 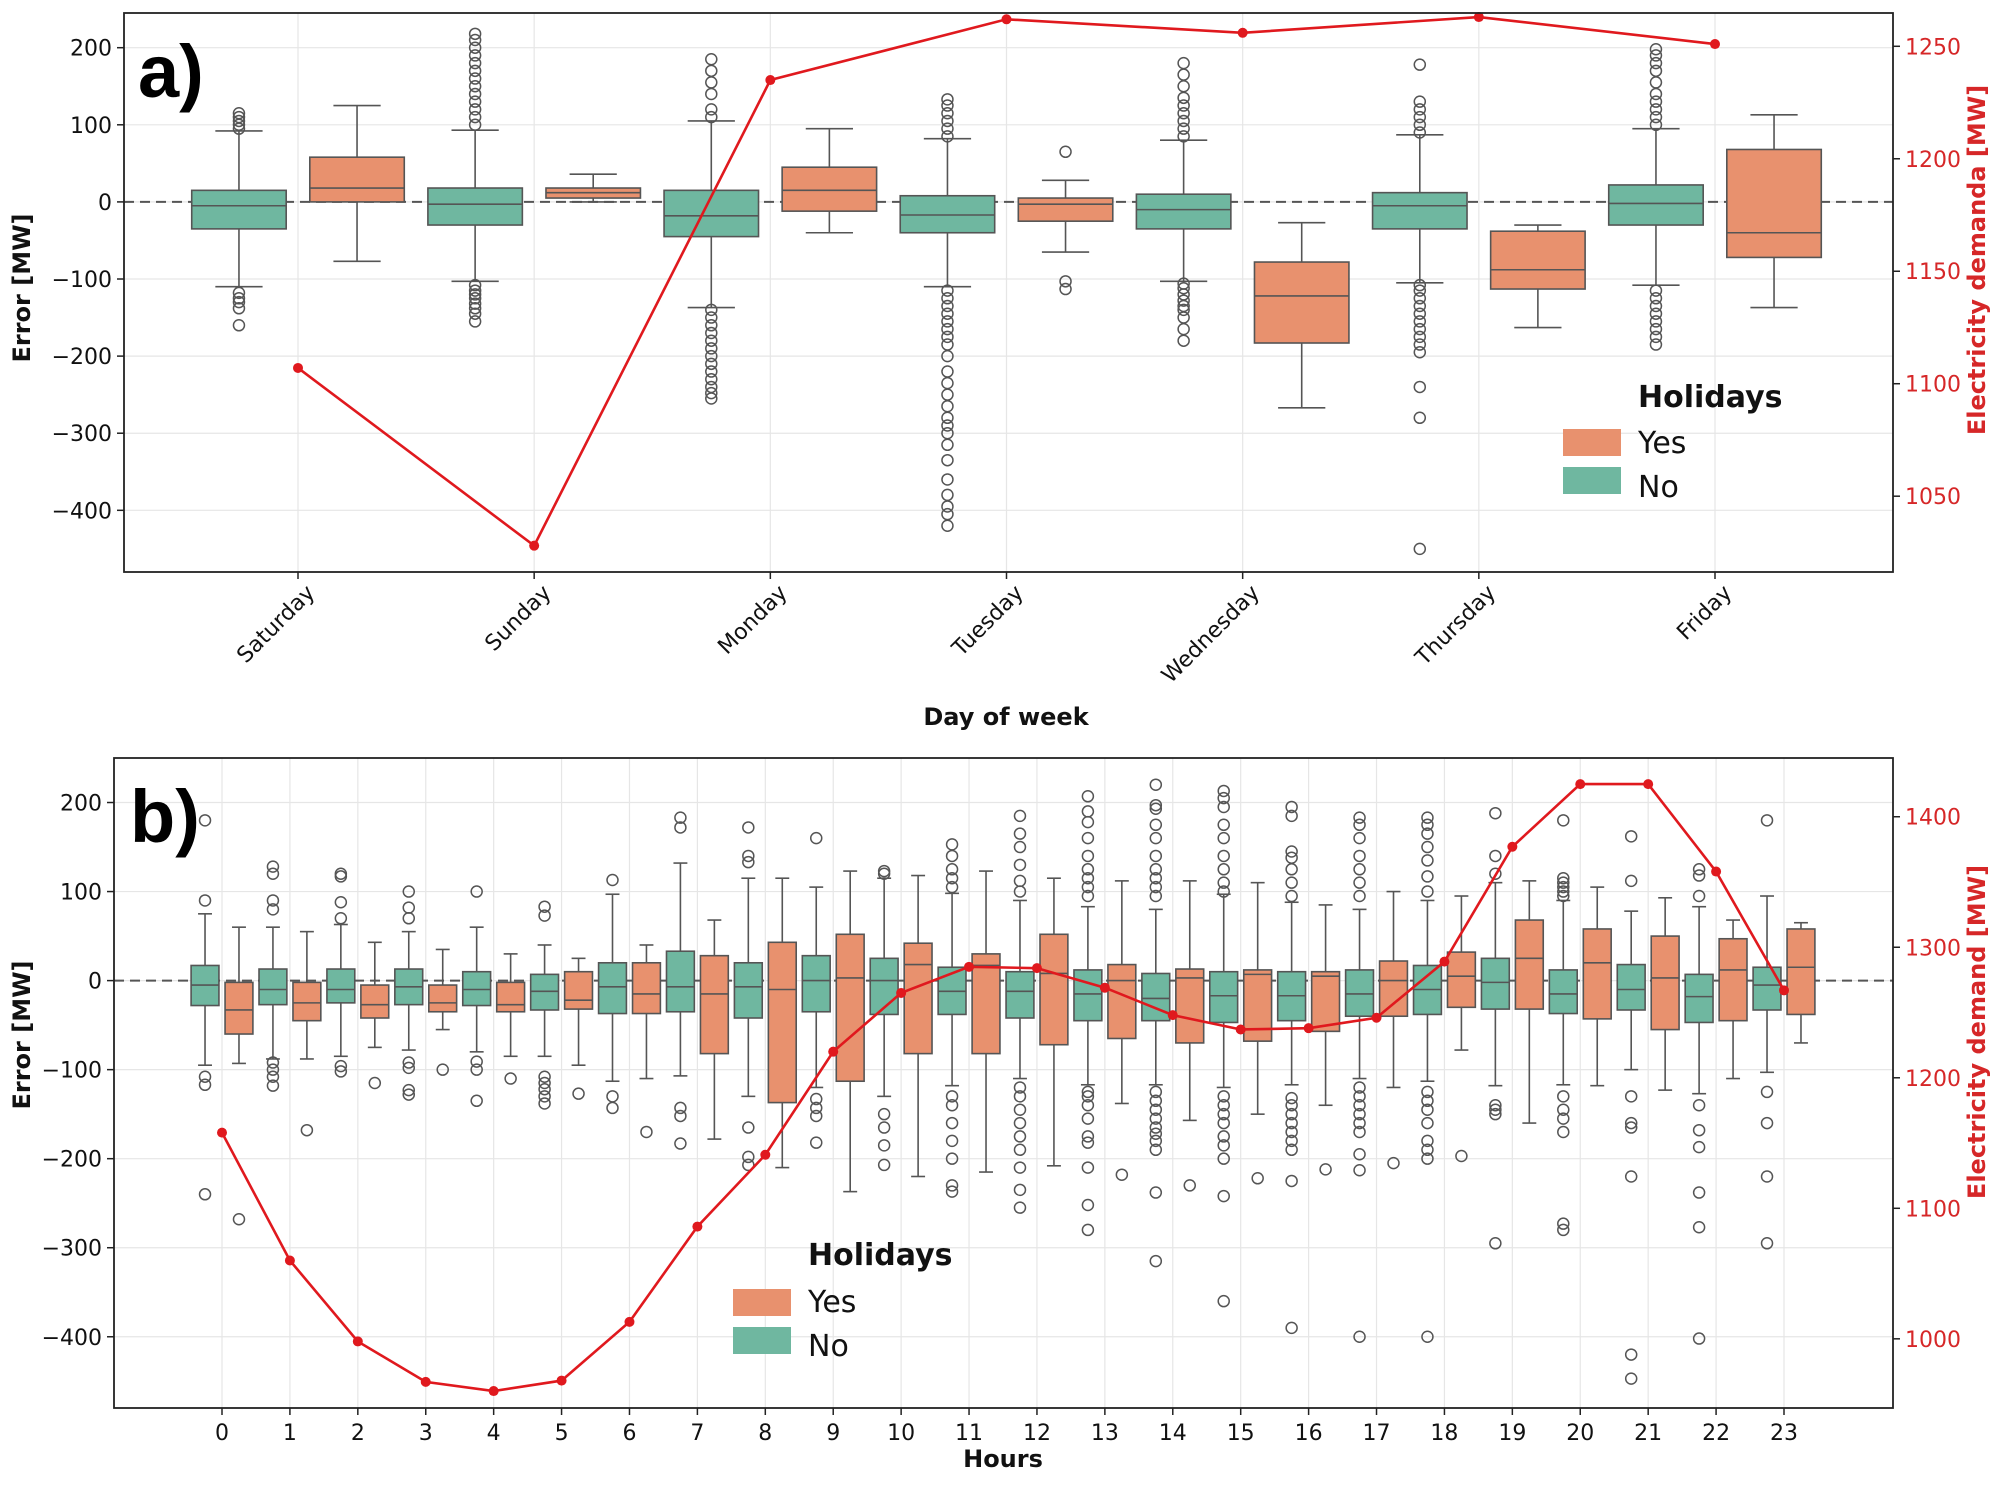 What do you see at coordinates (969, 1433) in the screenshot?
I see `x-tick-label: 11` at bounding box center [969, 1433].